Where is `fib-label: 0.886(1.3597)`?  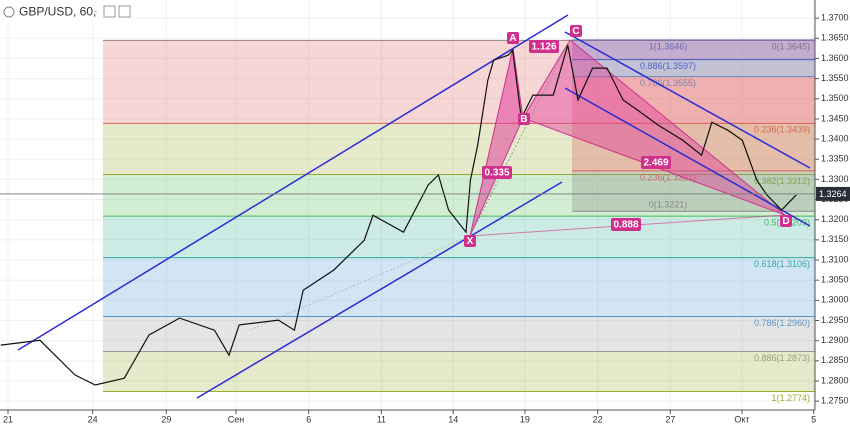 fib-label: 0.886(1.3597) is located at coordinates (668, 66).